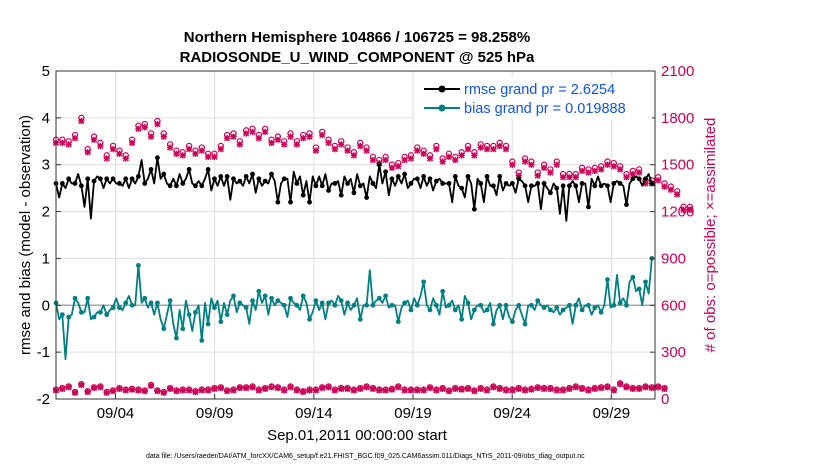 This screenshot has width=830, height=470. Describe the element at coordinates (43, 399) in the screenshot. I see `y-left-tick-label: -2` at that location.